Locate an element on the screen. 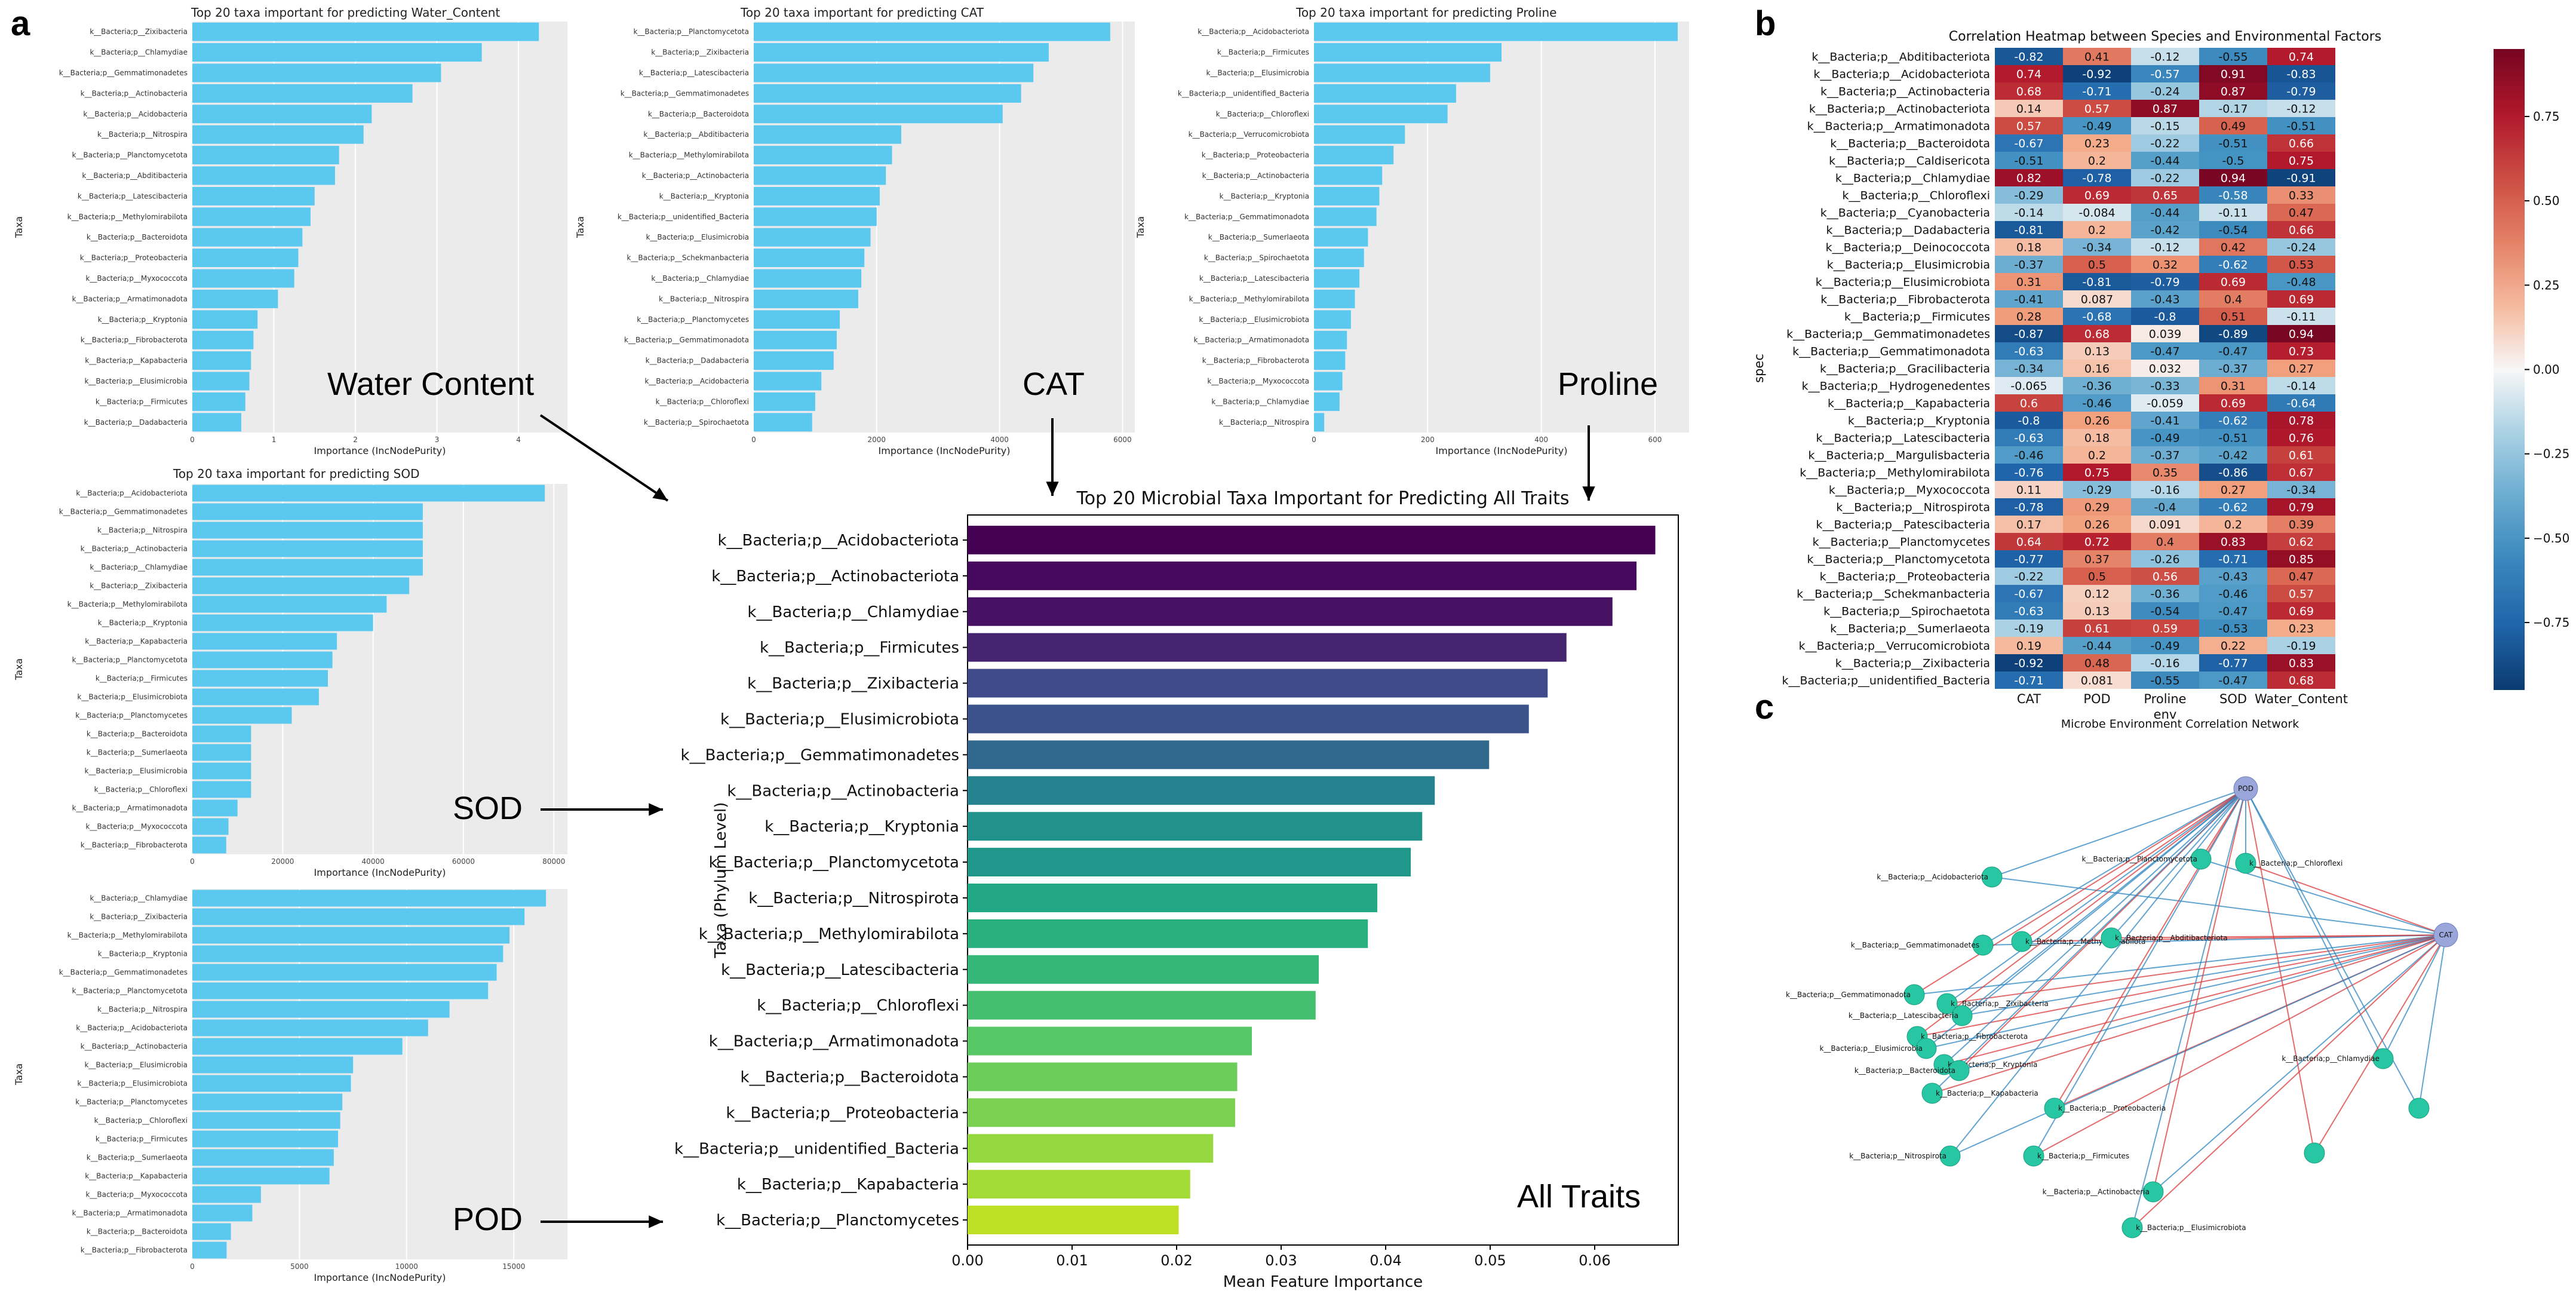 The image size is (2576, 1297). category-label-sod: k__Bacteria;p__Zixibacteria is located at coordinates (139, 586).